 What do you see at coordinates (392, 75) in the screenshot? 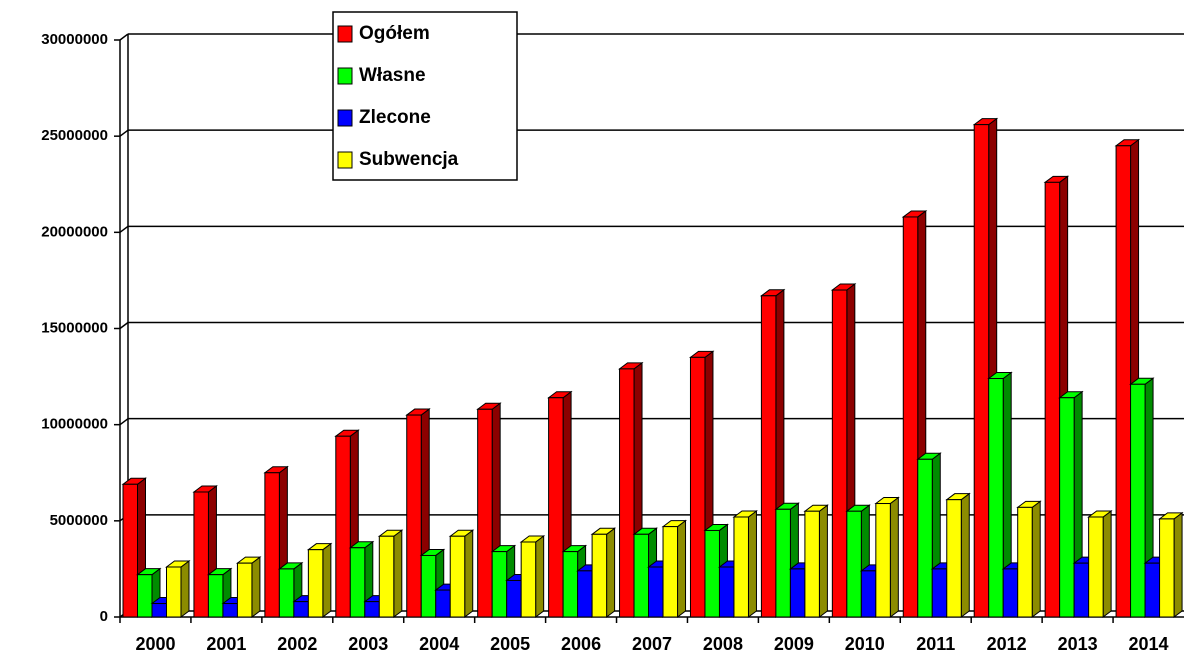
I see `legend-label: Własne` at bounding box center [392, 75].